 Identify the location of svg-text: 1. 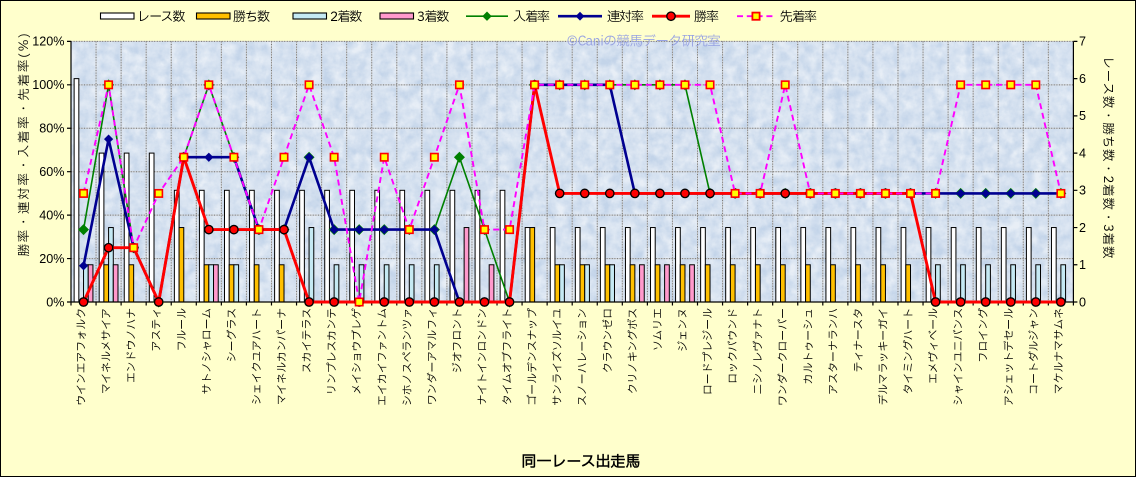
(1082, 265).